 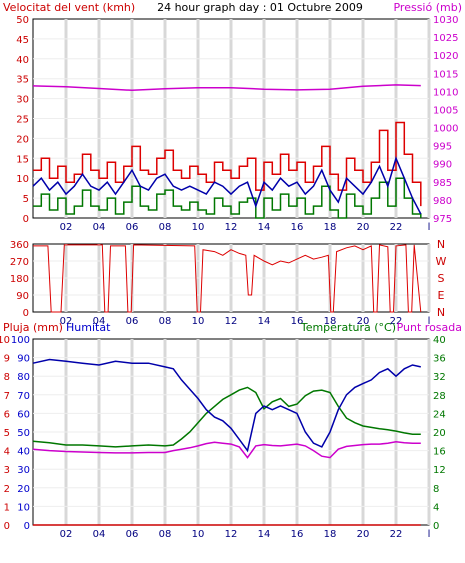 What do you see at coordinates (165, 227) in the screenshot?
I see `wind-pressure-x-tick-label: 08` at bounding box center [165, 227].